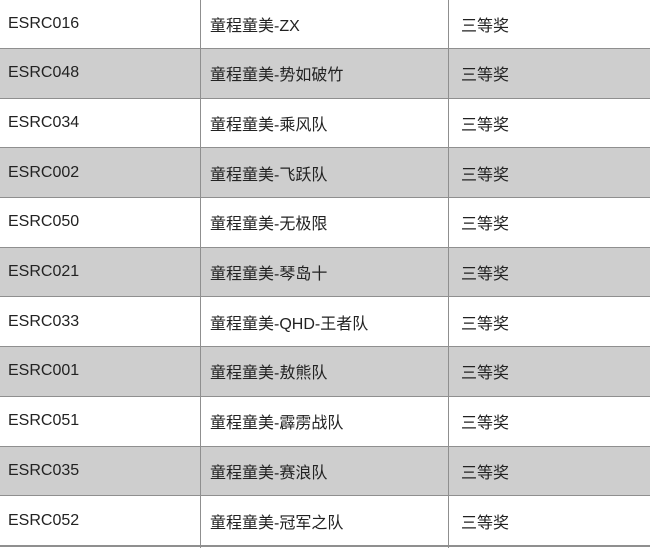 The width and height of the screenshot is (650, 548). Describe the element at coordinates (44, 321) in the screenshot. I see `team-code-cell: ESRC033` at that location.